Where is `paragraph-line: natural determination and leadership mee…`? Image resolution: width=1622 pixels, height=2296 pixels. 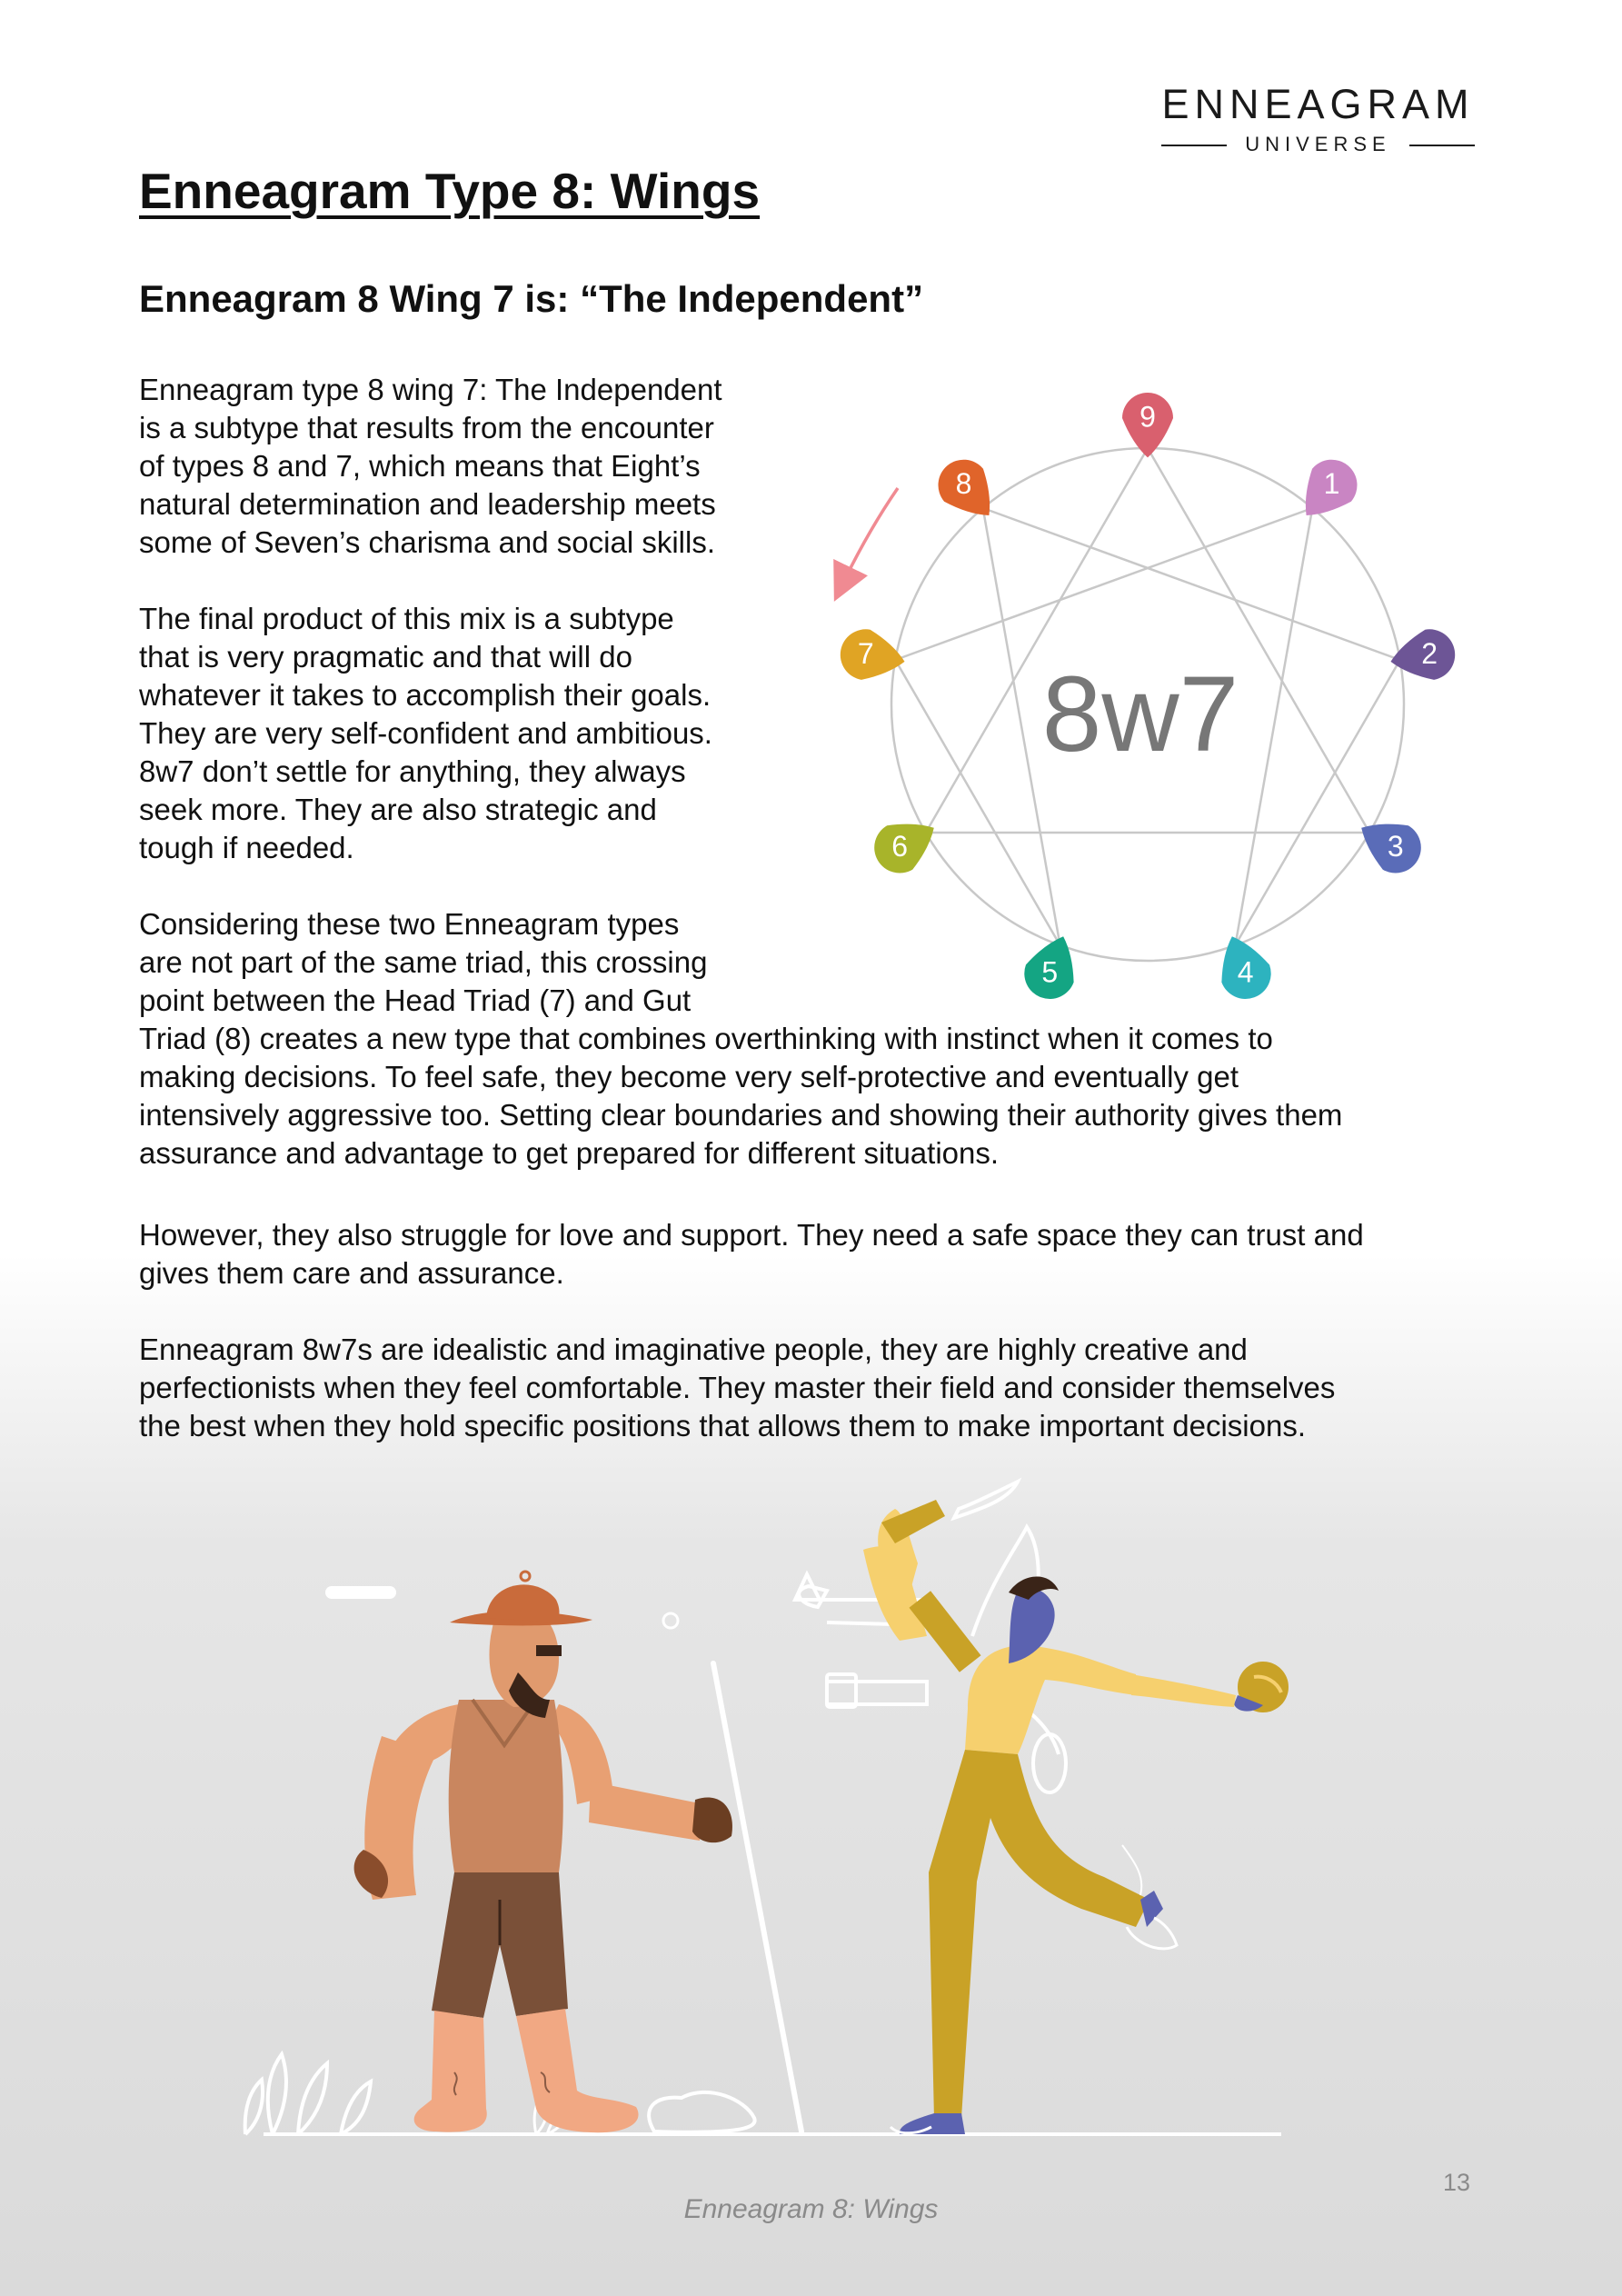 paragraph-line: natural determination and leadership mee… is located at coordinates (427, 504).